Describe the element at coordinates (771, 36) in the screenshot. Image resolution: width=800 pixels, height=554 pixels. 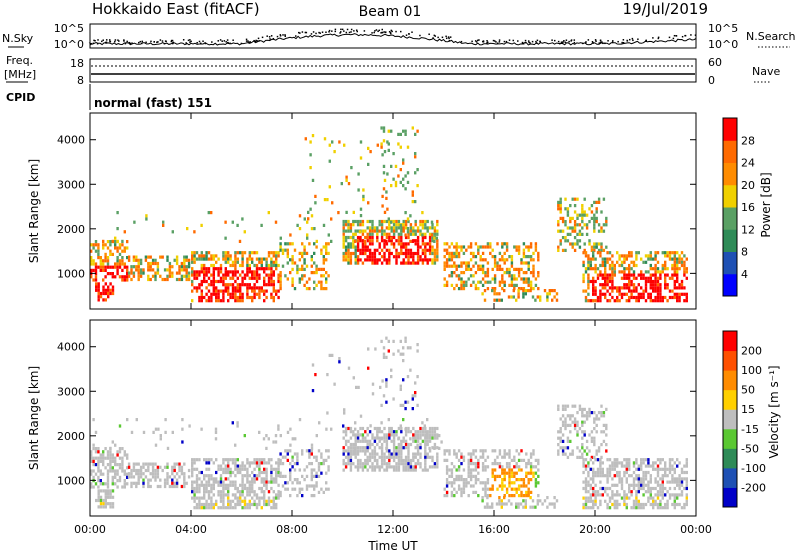
I see `noise-right-label: N.Search` at that location.